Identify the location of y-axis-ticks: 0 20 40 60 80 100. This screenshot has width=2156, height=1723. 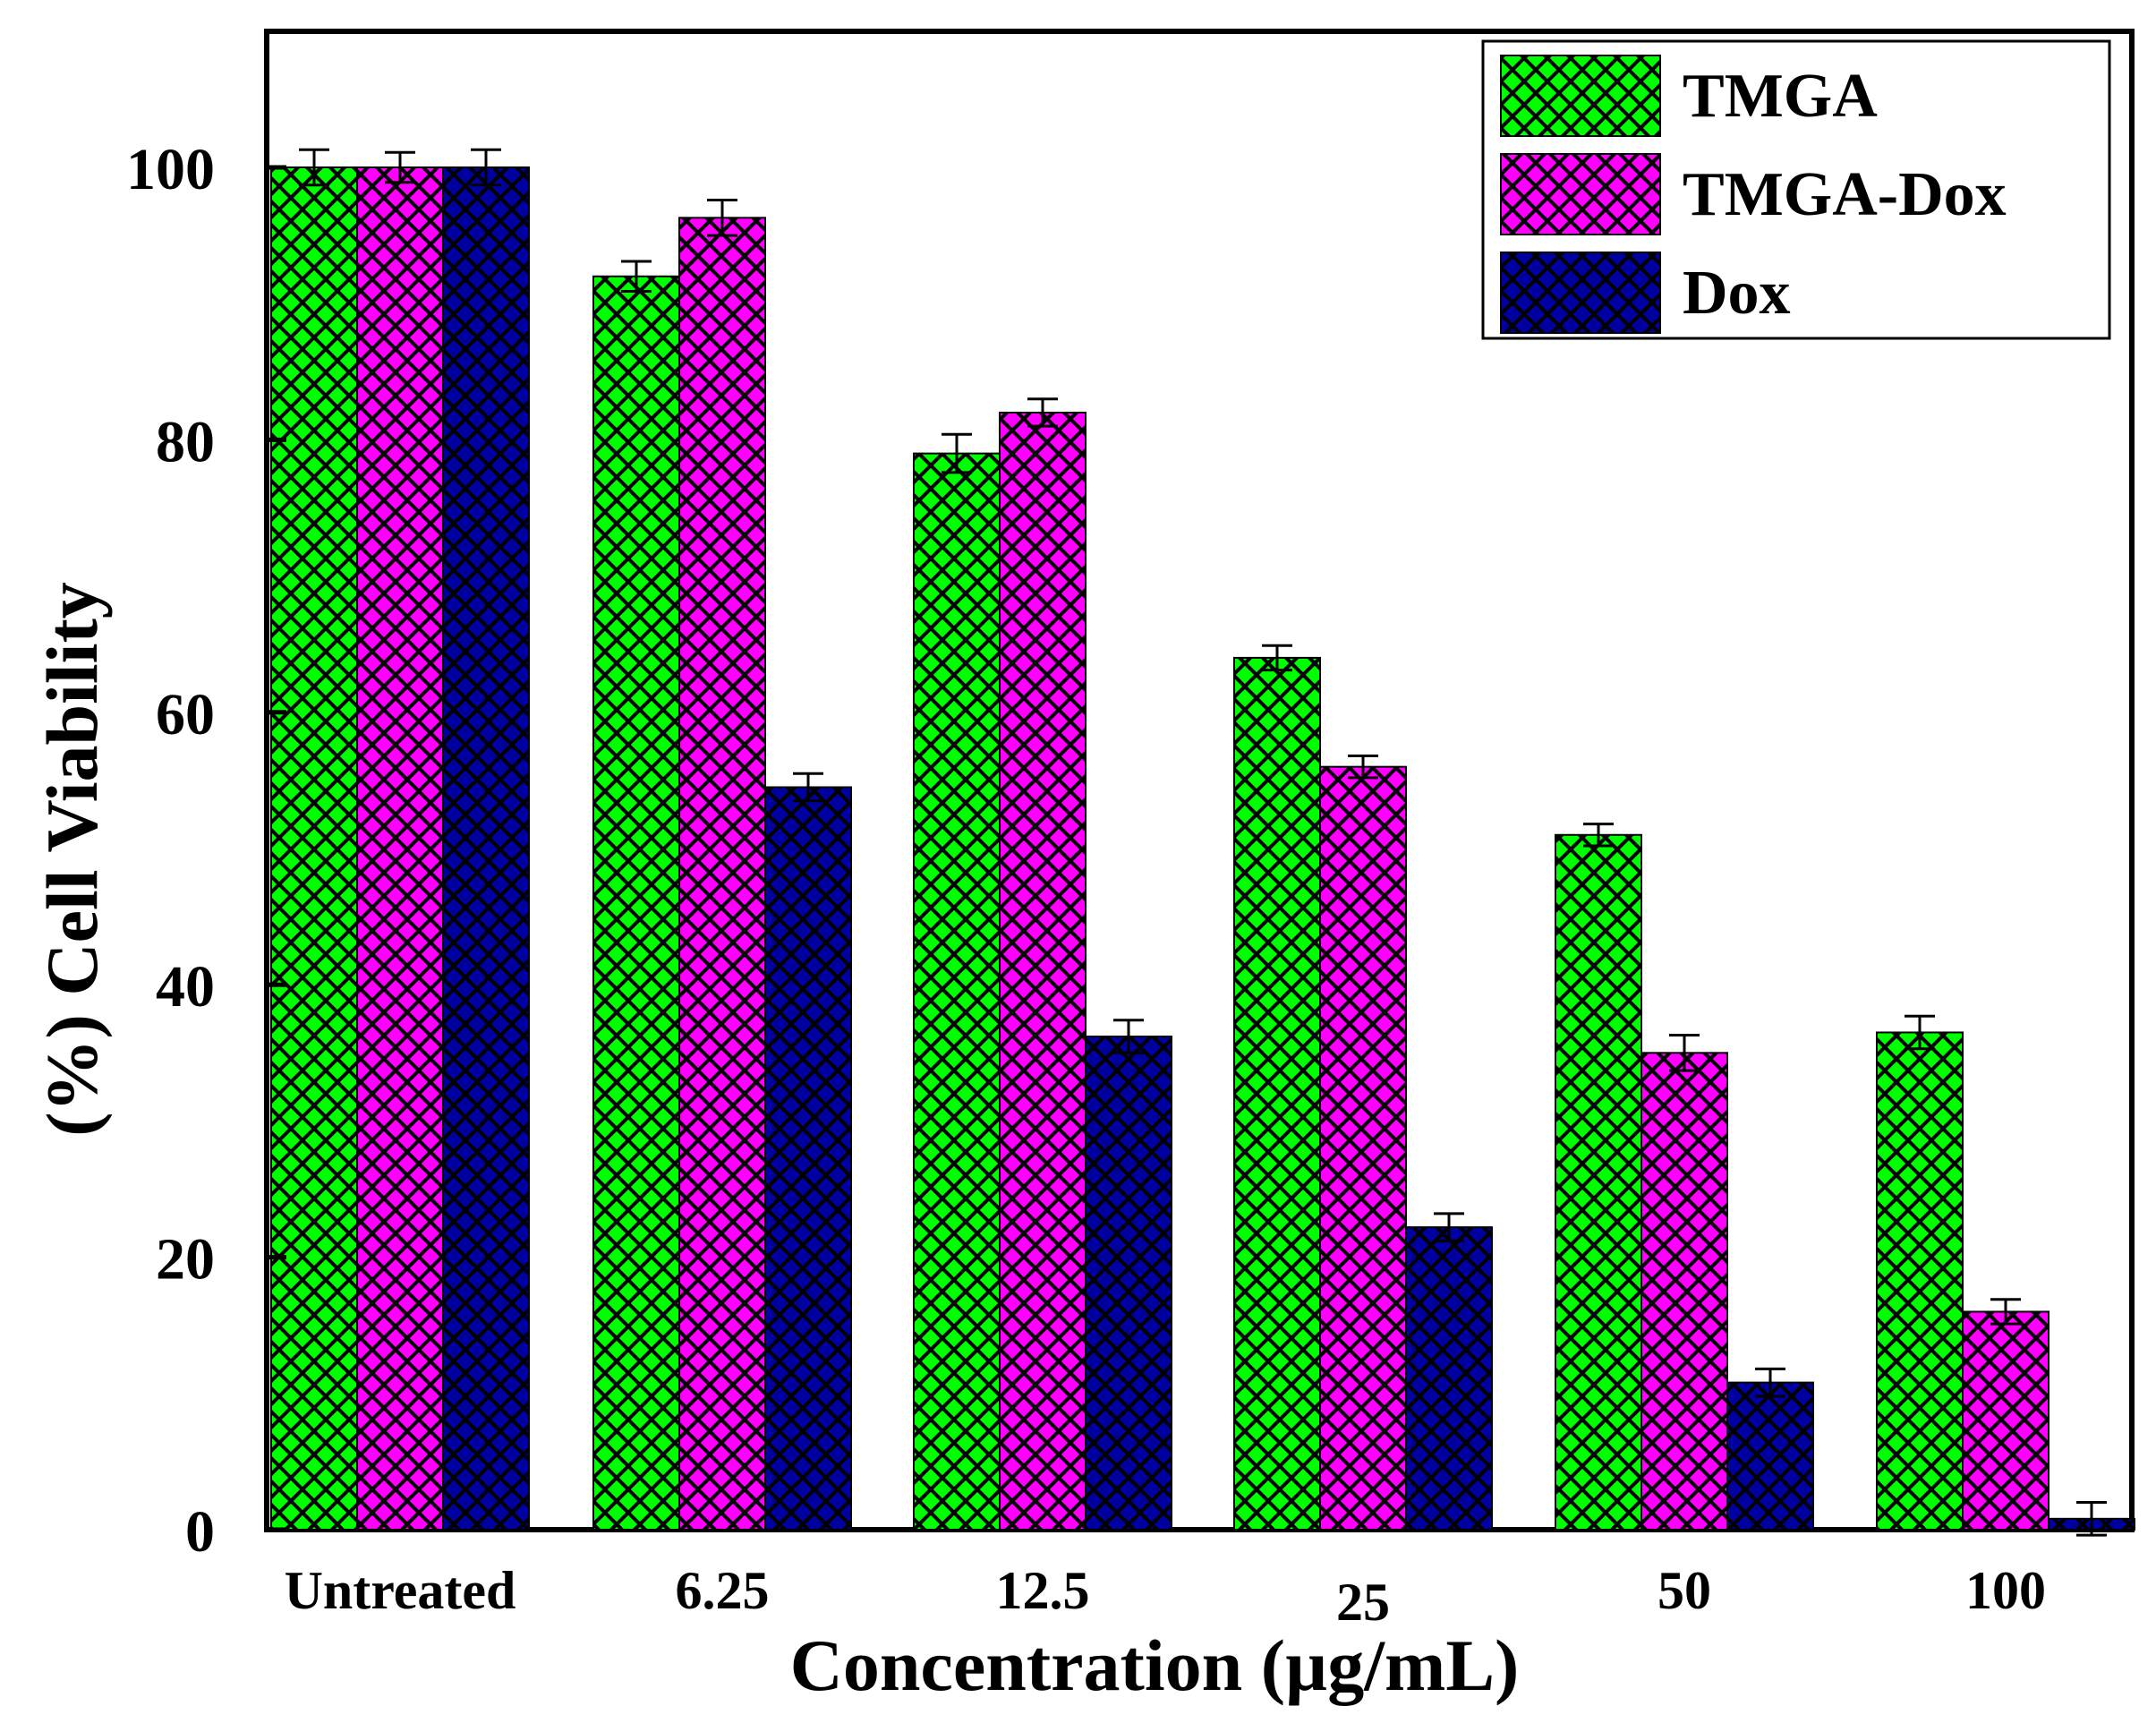
(206, 851).